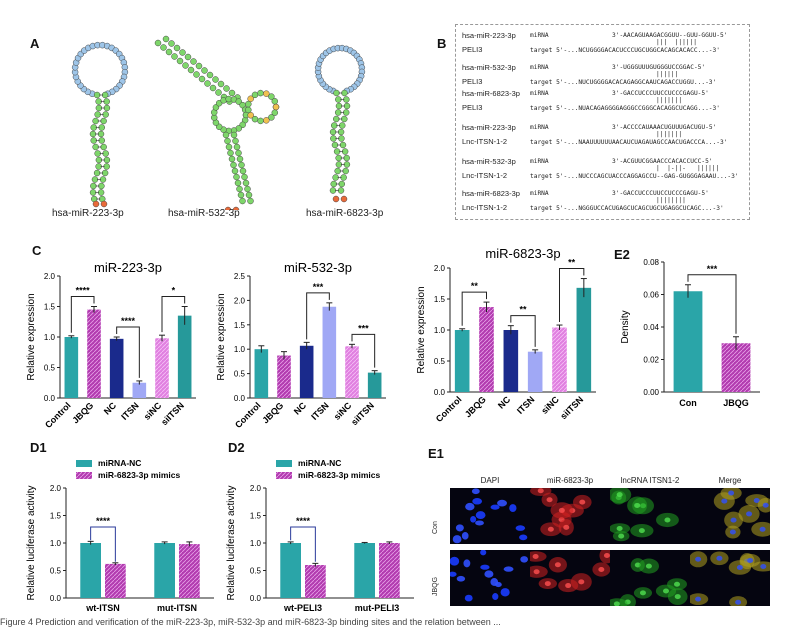  Describe the element at coordinates (651, 295) in the screenshot. I see `y-tick-label: 0.06` at that location.